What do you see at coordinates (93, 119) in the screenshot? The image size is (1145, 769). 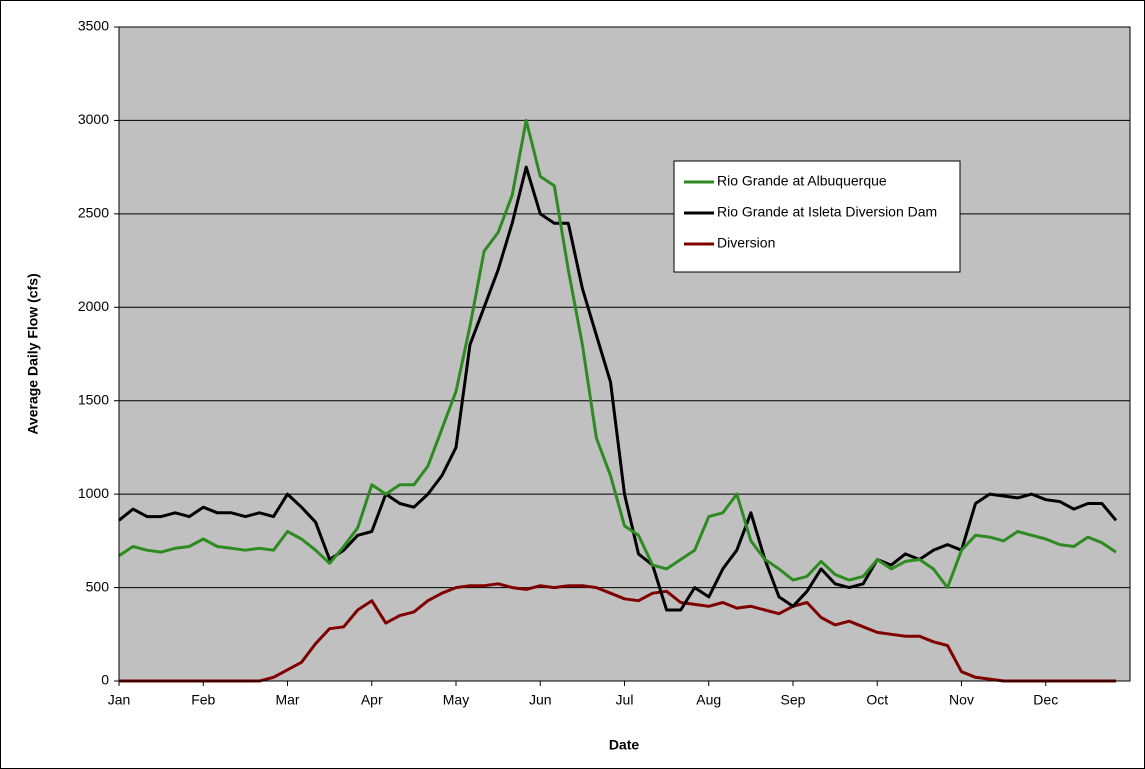 I see `y-tick-label: 3000` at bounding box center [93, 119].